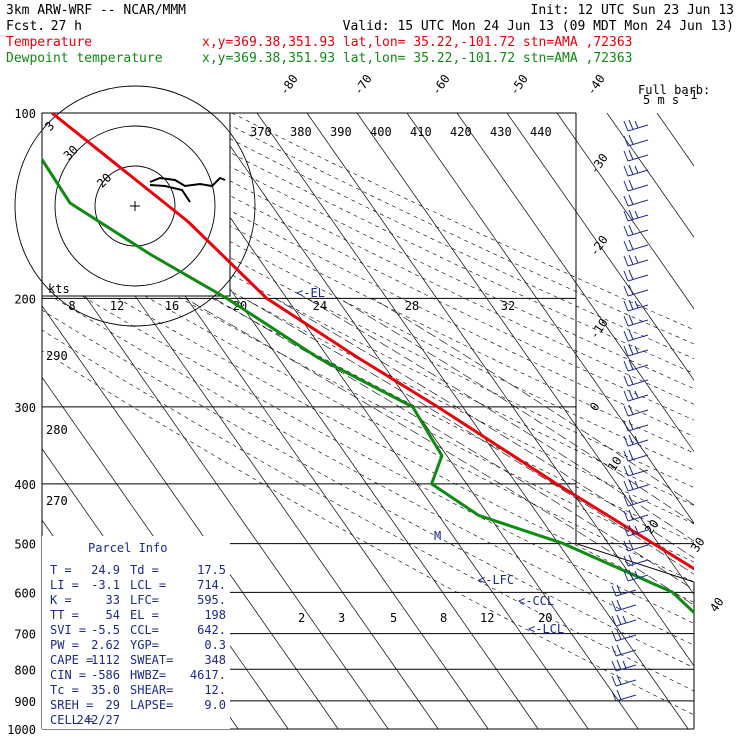  I want to click on isotherm-label: -50, so click(519, 85).